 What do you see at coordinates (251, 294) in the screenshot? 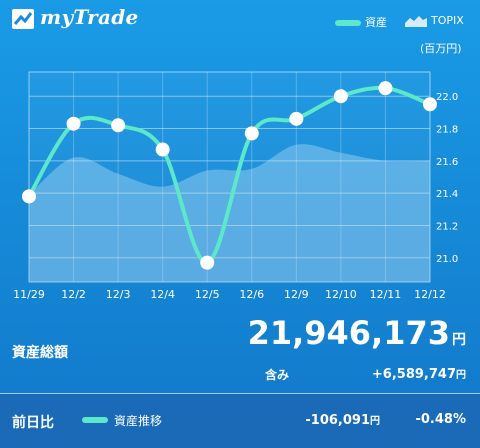
I see `x-tick-label: 12/6` at bounding box center [251, 294].